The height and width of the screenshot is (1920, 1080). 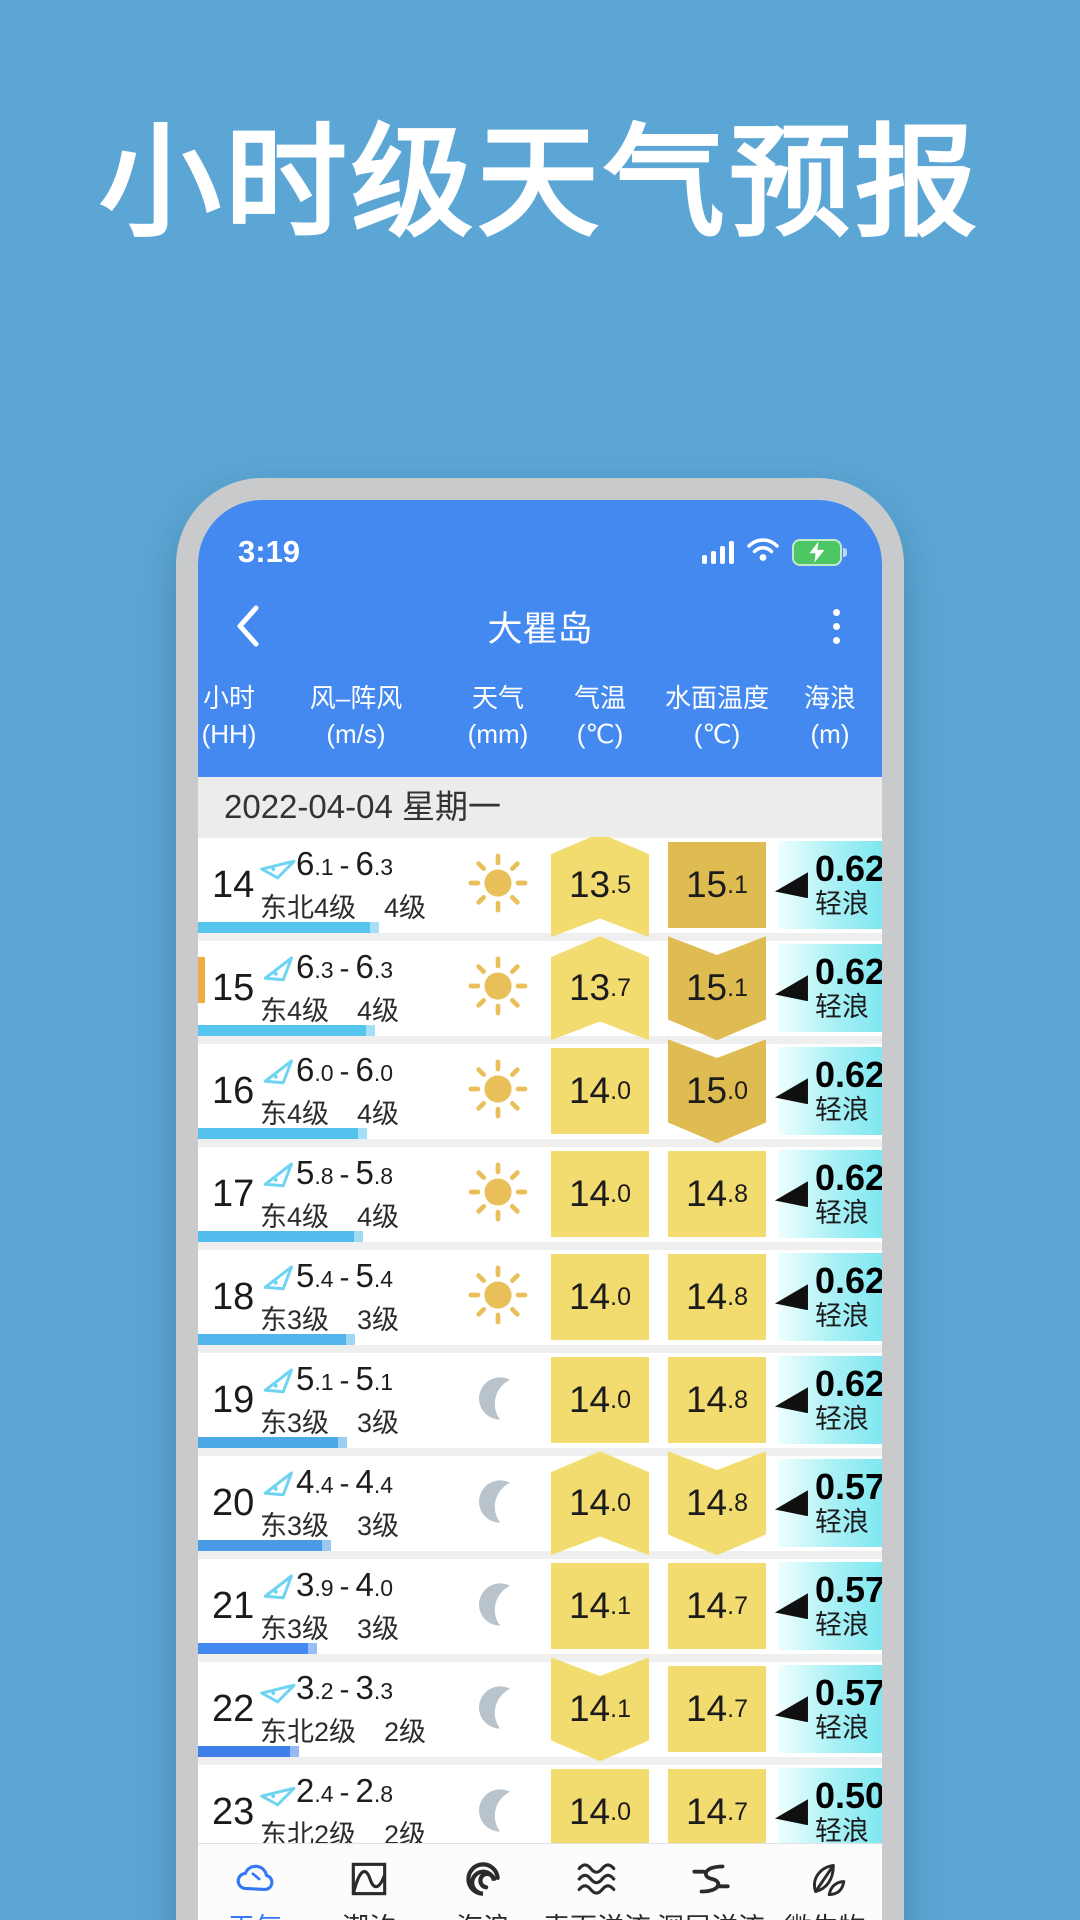 What do you see at coordinates (369, 1888) in the screenshot?
I see `nav-item-潮汐: 潮汐` at bounding box center [369, 1888].